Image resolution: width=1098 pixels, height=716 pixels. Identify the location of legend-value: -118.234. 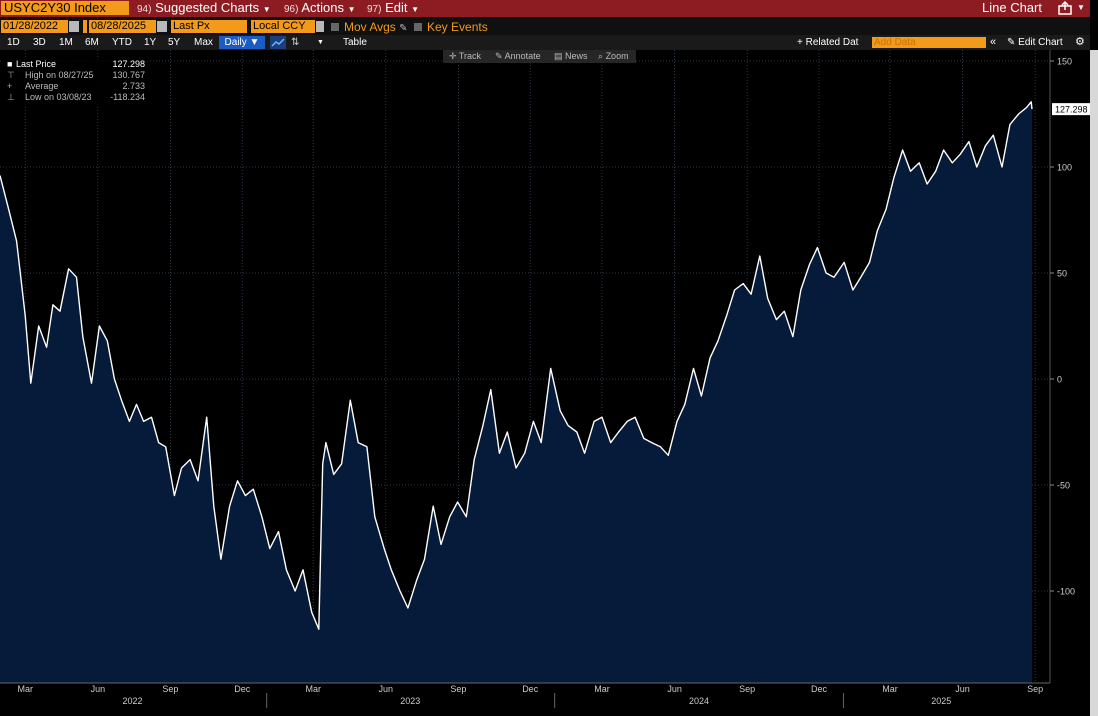
(127, 97).